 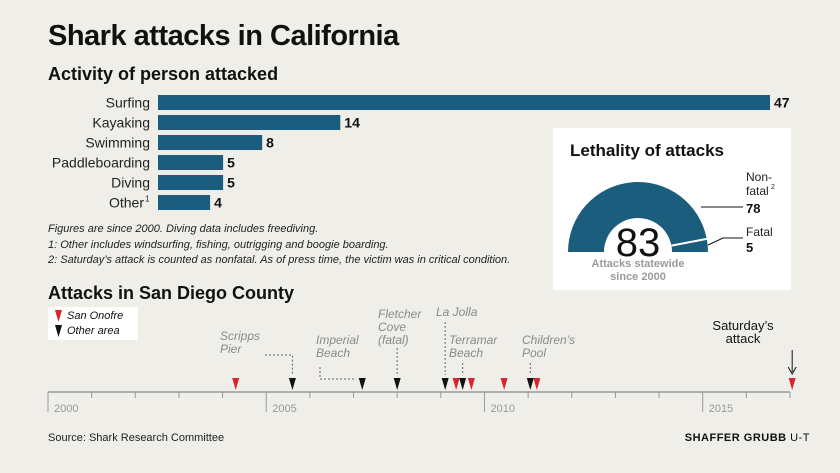 What do you see at coordinates (638, 277) in the screenshot?
I see `gauge-total-label: since 2000` at bounding box center [638, 277].